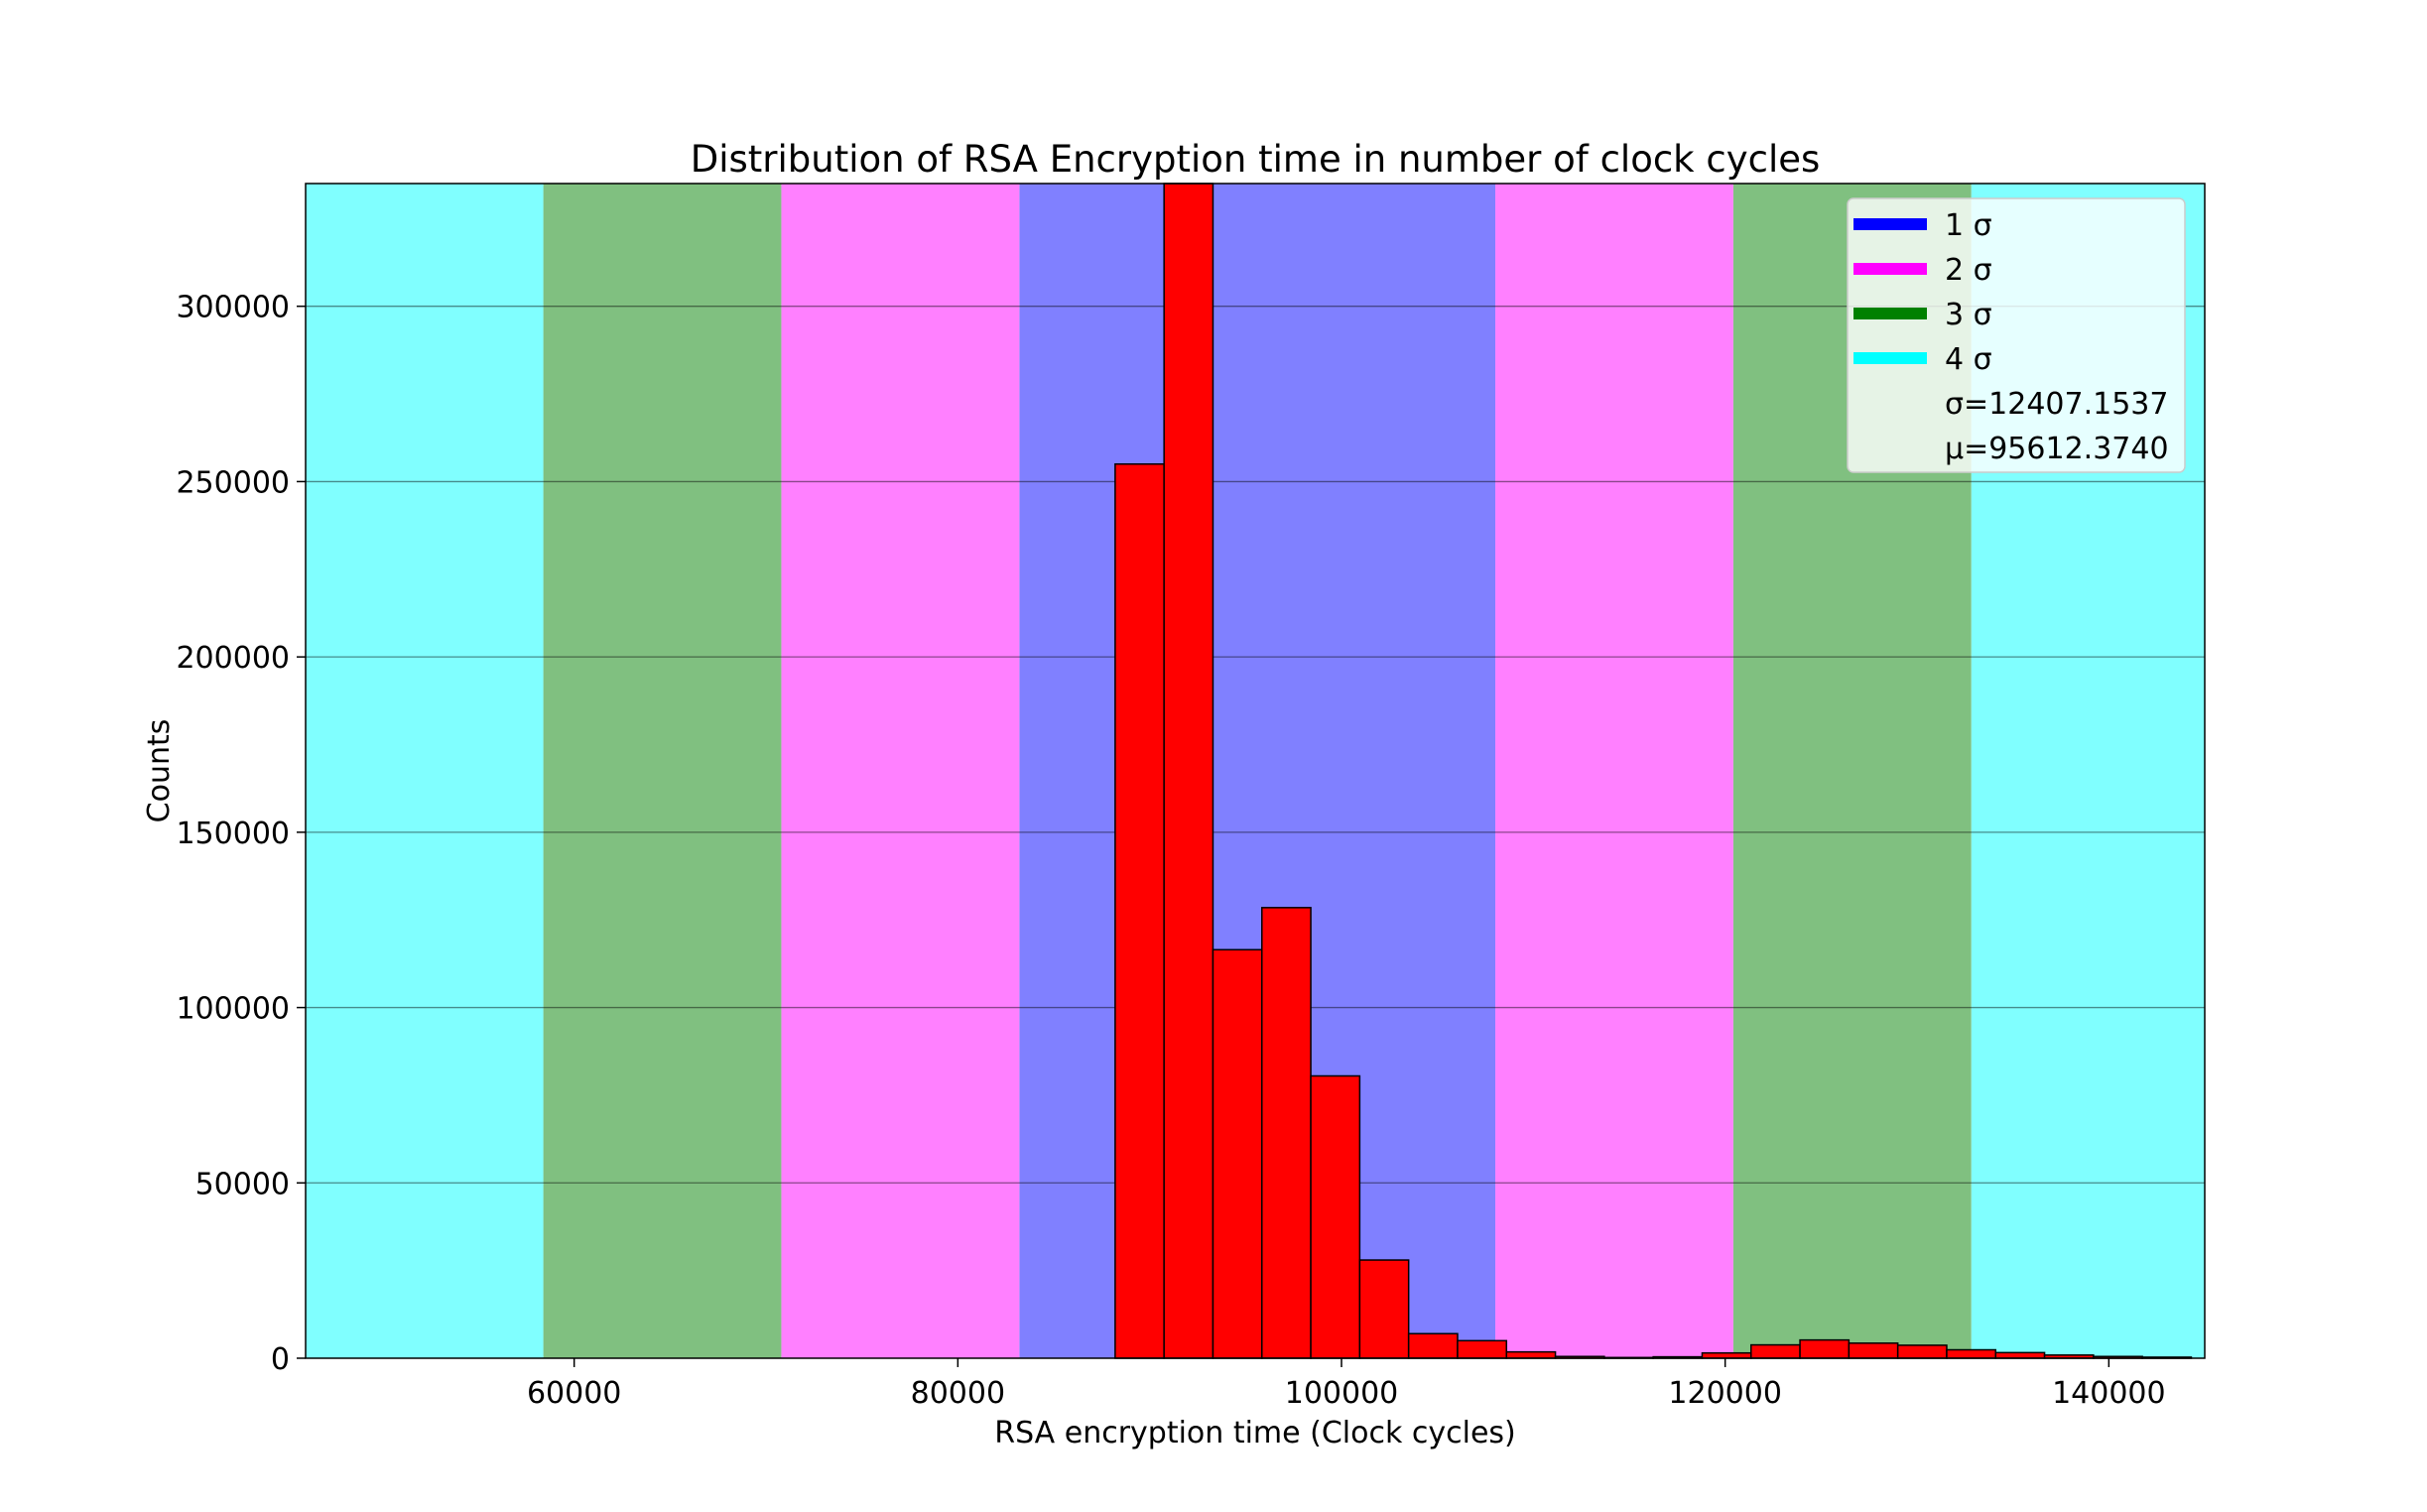 Image resolution: width=2427 pixels, height=1512 pixels. What do you see at coordinates (233, 308) in the screenshot?
I see `y-tick-label: 300000` at bounding box center [233, 308].